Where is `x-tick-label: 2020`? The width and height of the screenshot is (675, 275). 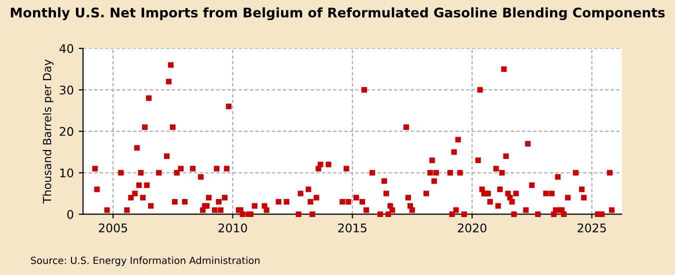
x-tick-label: 2020 is located at coordinates (472, 227).